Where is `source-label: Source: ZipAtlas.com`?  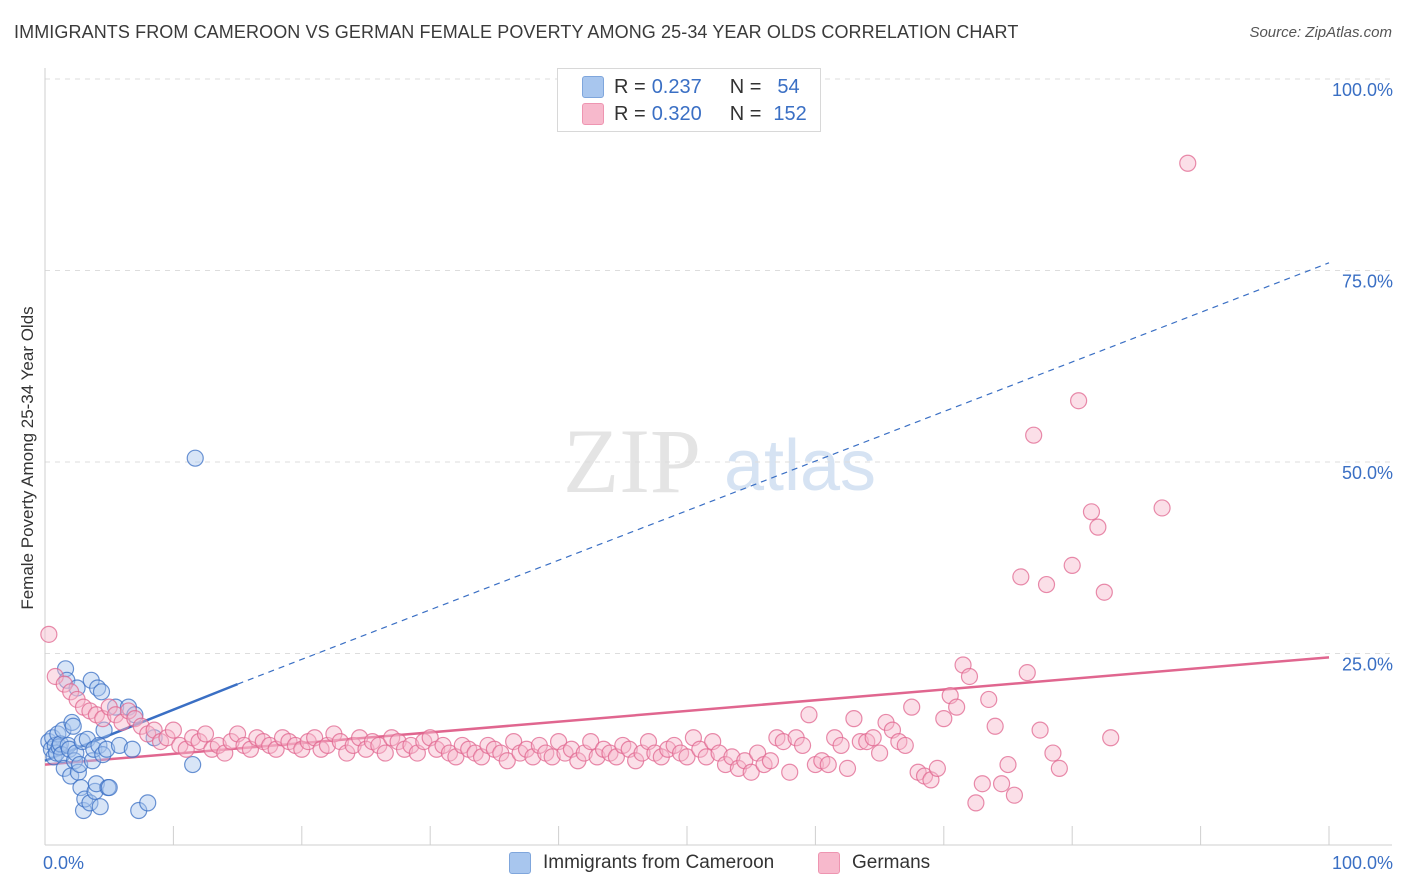
source-label: Source: ZipAtlas.com is located at coordinates (1320, 32).